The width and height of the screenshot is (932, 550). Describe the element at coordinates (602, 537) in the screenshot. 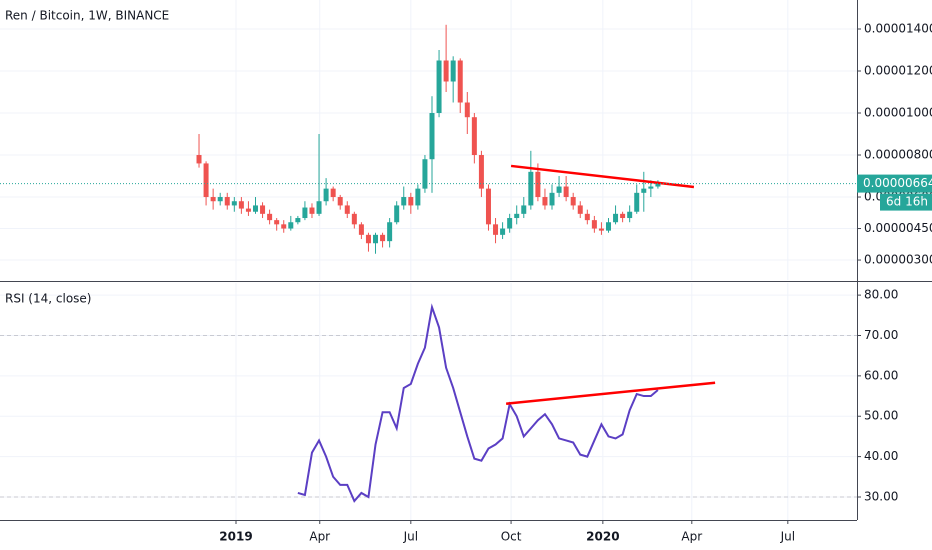

I see `x-tick-label: 2020` at that location.